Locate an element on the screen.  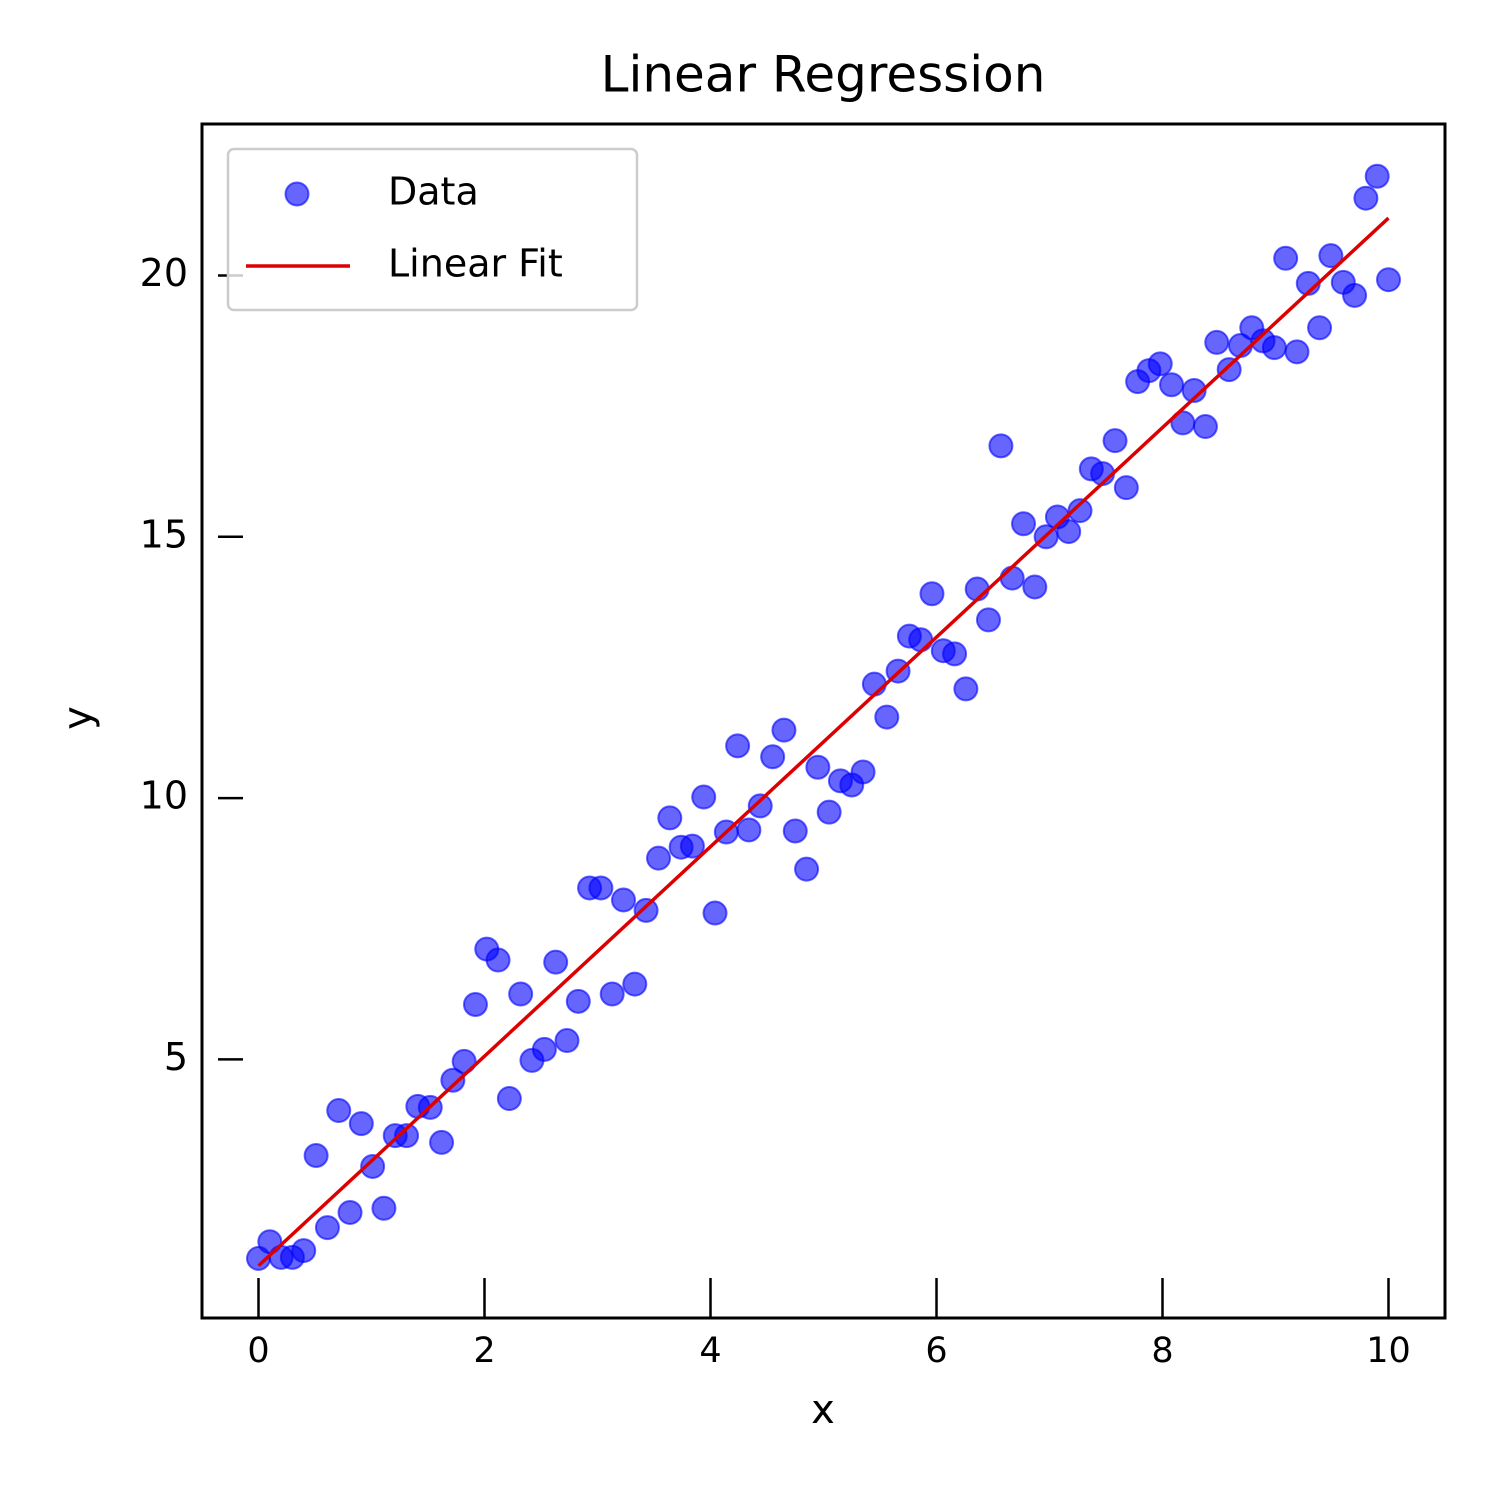
y-tick-label: 15 is located at coordinates (164, 534).